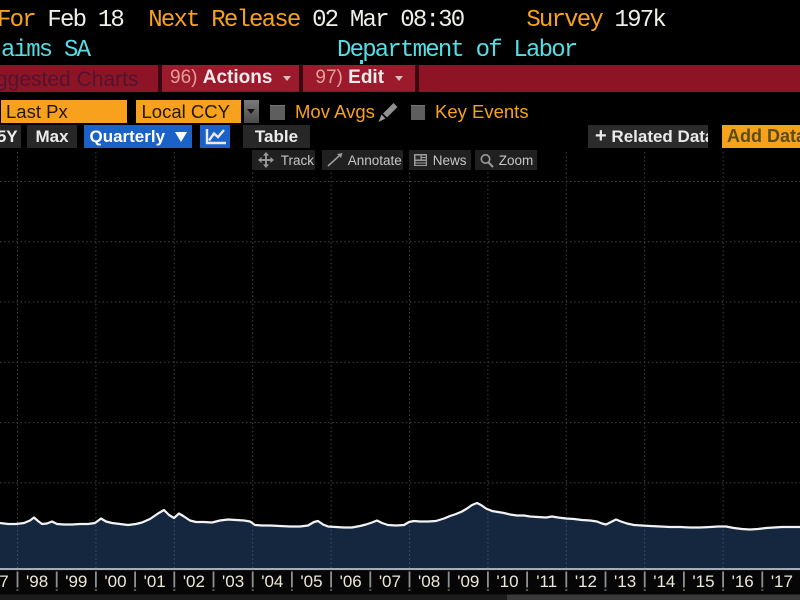  I want to click on svg-text: '98, so click(37, 581).